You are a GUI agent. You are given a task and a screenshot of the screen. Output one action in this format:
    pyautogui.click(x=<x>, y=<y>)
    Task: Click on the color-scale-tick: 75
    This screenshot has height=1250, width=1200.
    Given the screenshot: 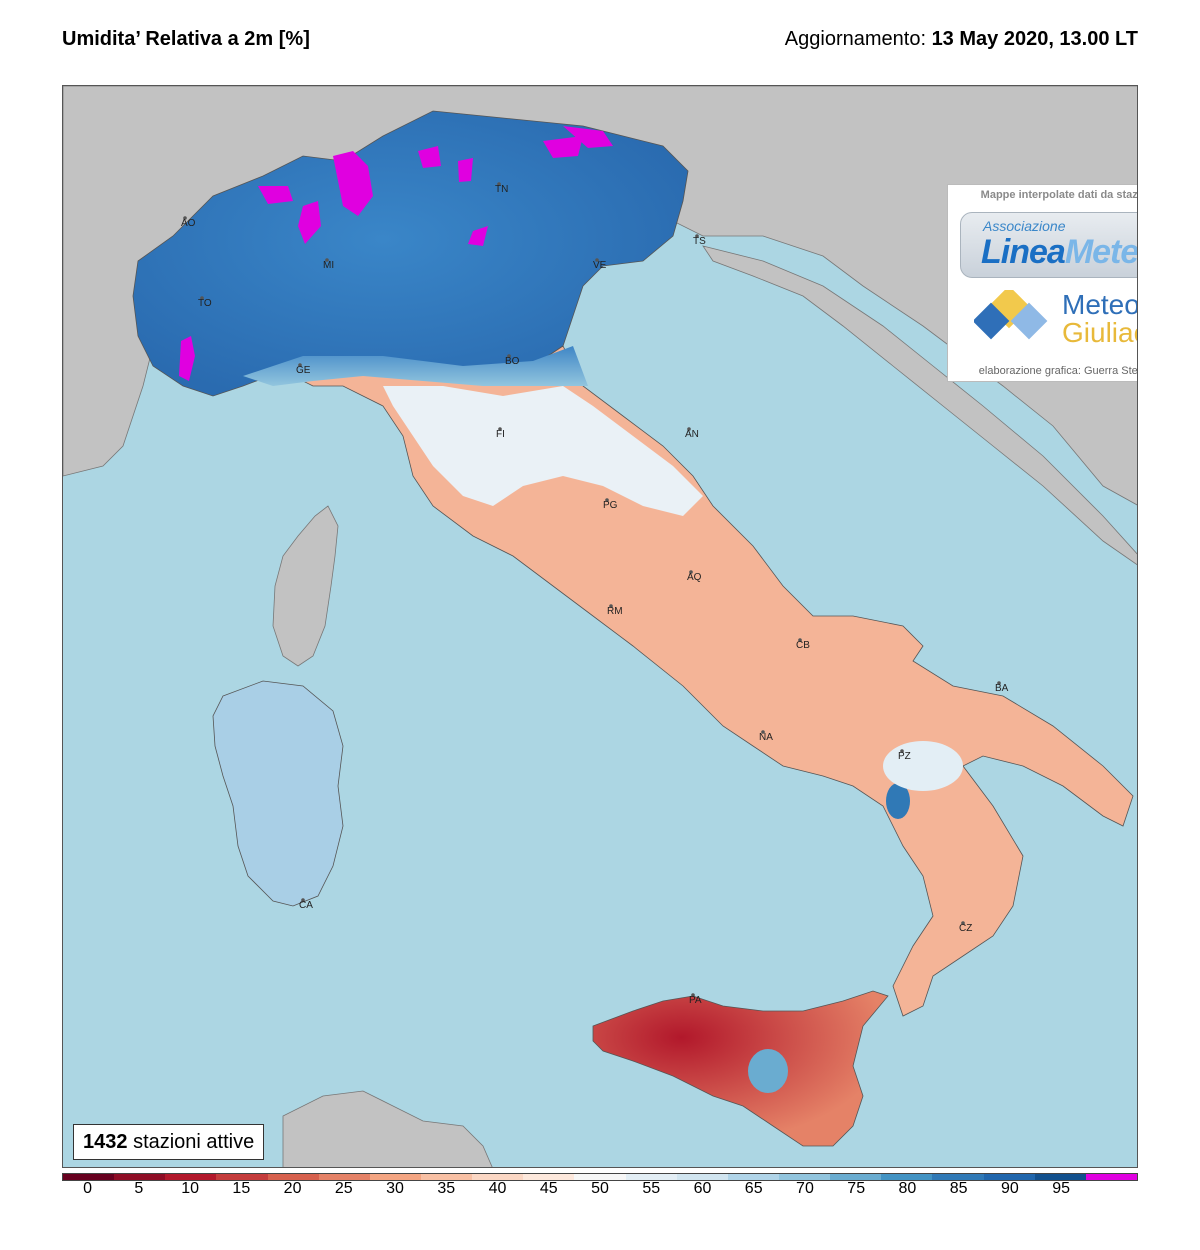 What is the action you would take?
    pyautogui.click(x=856, y=1188)
    